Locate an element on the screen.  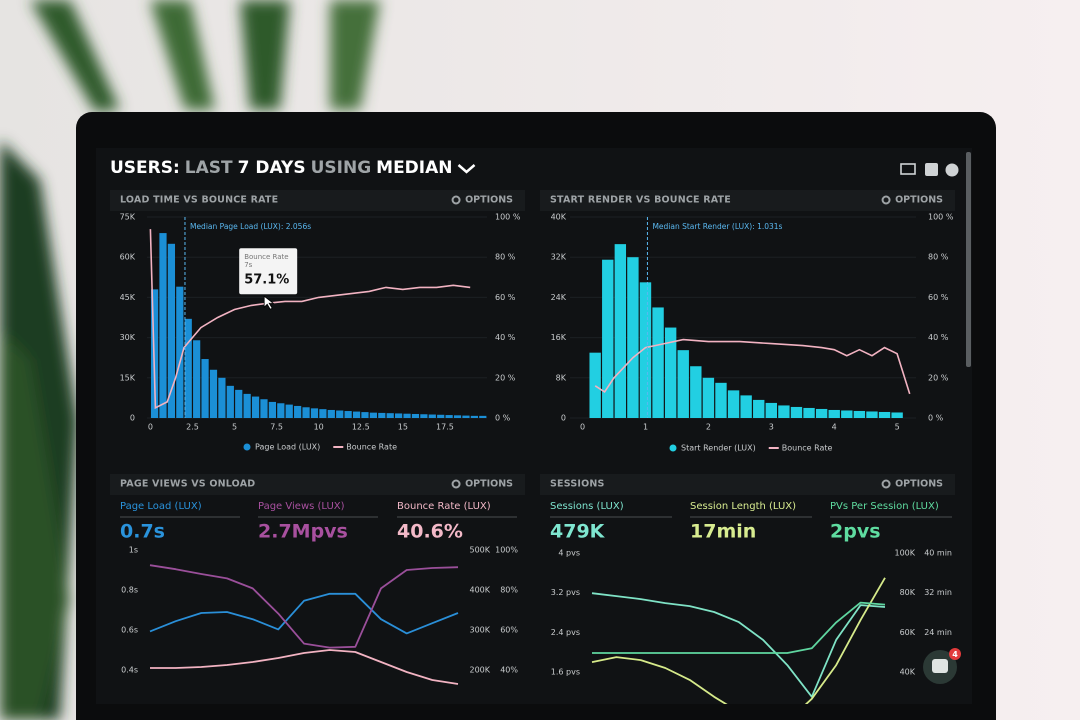
y-tick-label: 30K is located at coordinates (128, 337).